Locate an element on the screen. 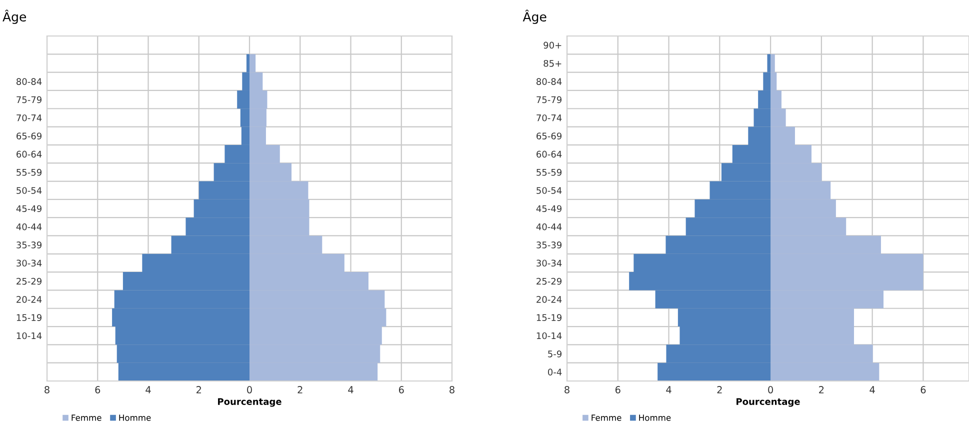  y-tick-label: 5-9 is located at coordinates (555, 354).